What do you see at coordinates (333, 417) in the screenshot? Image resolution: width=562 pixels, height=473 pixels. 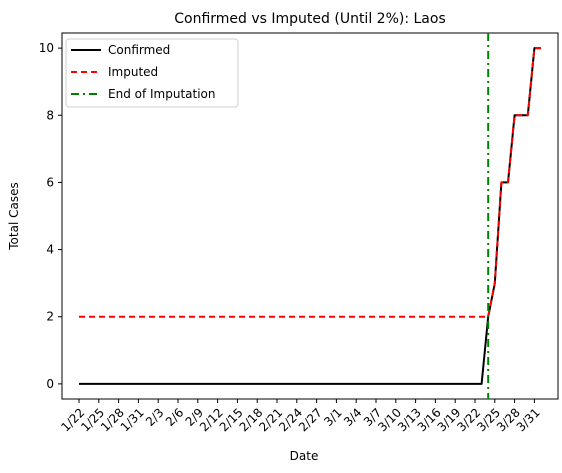 I see `x-tick-label: 3/1` at bounding box center [333, 417].